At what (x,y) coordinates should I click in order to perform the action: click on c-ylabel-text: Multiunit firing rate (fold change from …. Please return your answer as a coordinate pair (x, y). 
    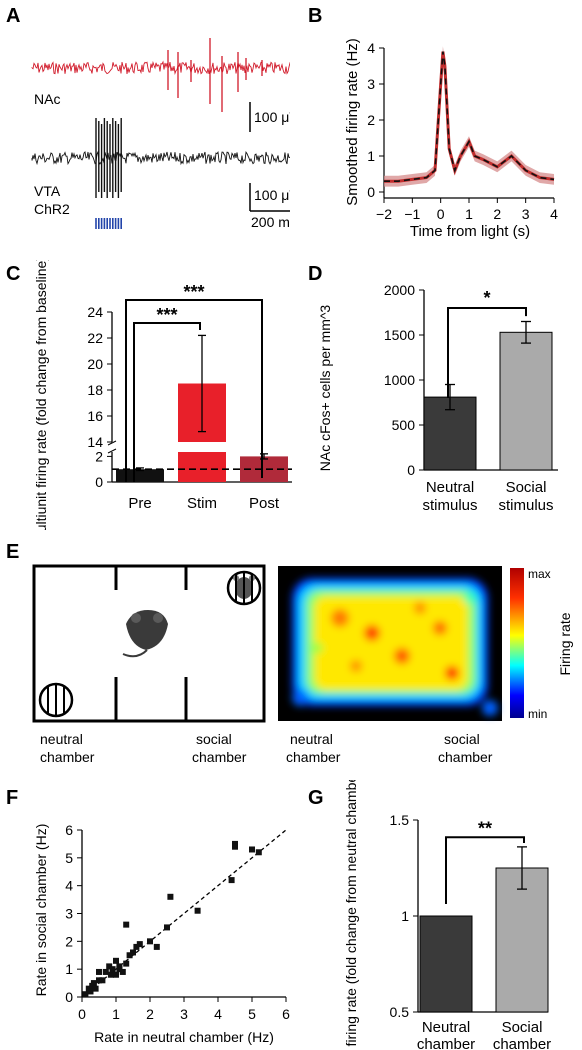
    Looking at the image, I should click on (41, 395).